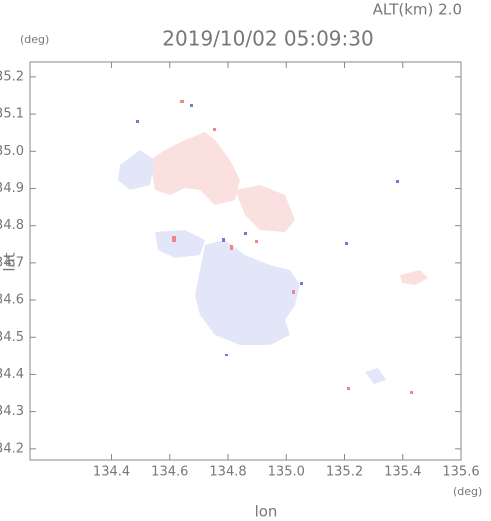 Image resolution: width=491 pixels, height=521 pixels. I want to click on y-tick-label: 34.7, so click(12, 262).